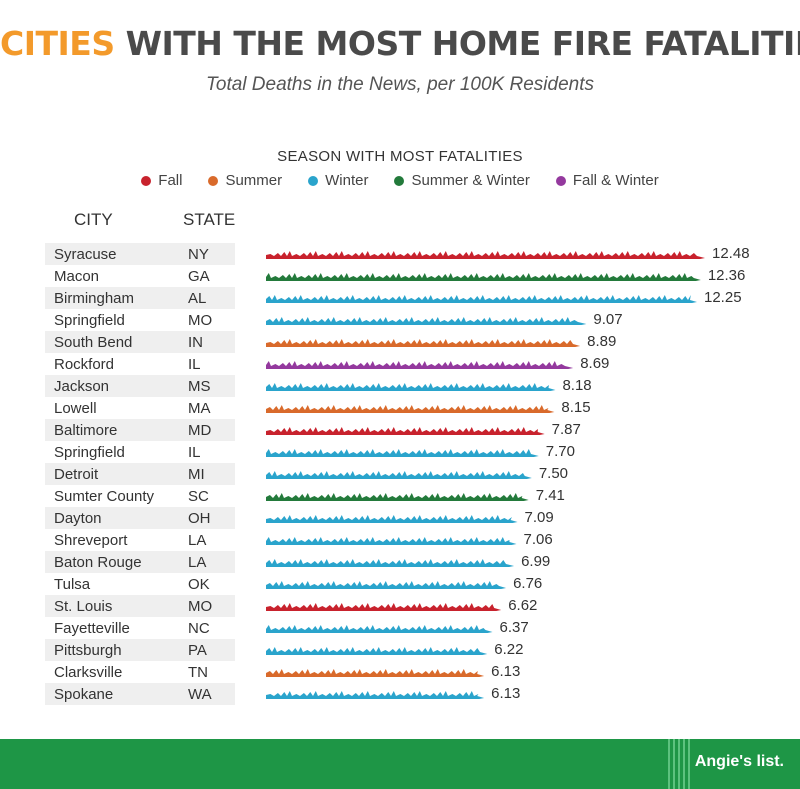 This screenshot has width=800, height=789. What do you see at coordinates (140, 518) in the screenshot?
I see `table-row: Dayton OH` at bounding box center [140, 518].